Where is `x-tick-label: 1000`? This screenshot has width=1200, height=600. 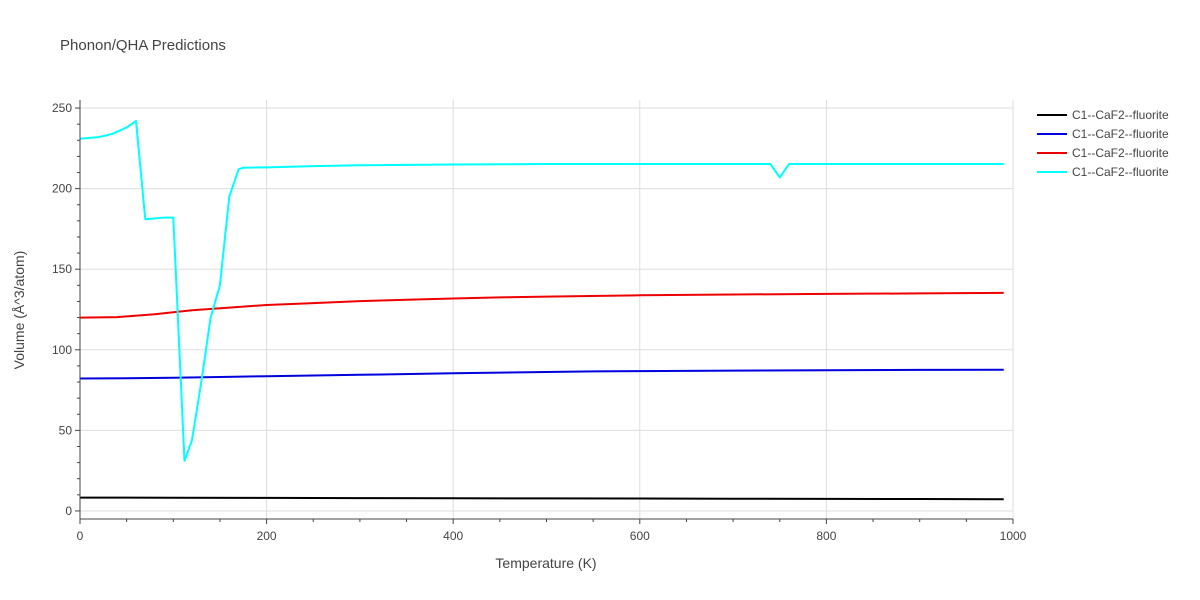
x-tick-label: 1000 is located at coordinates (1013, 536).